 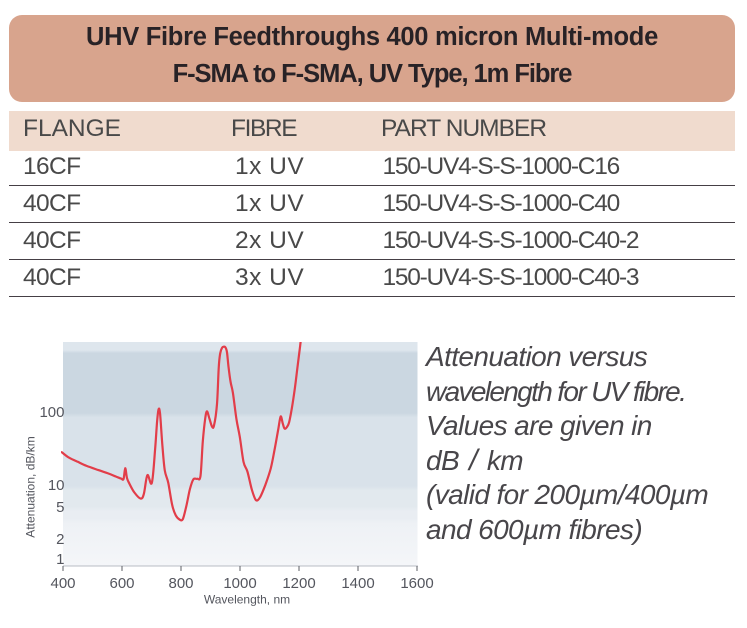 I want to click on svg-text: 100, so click(x=51, y=412).